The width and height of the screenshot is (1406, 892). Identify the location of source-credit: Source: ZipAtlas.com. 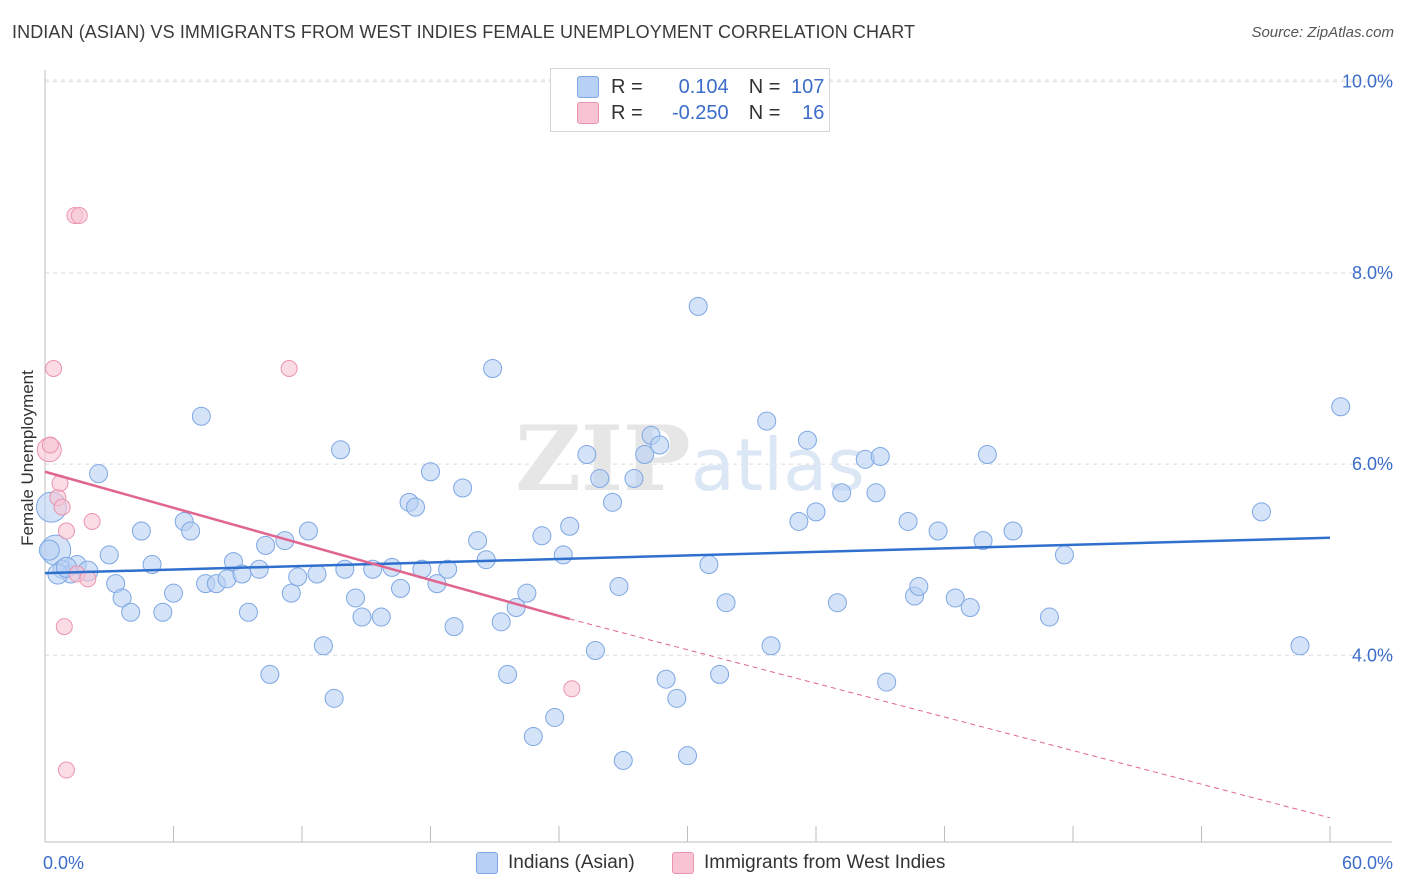
(1322, 32).